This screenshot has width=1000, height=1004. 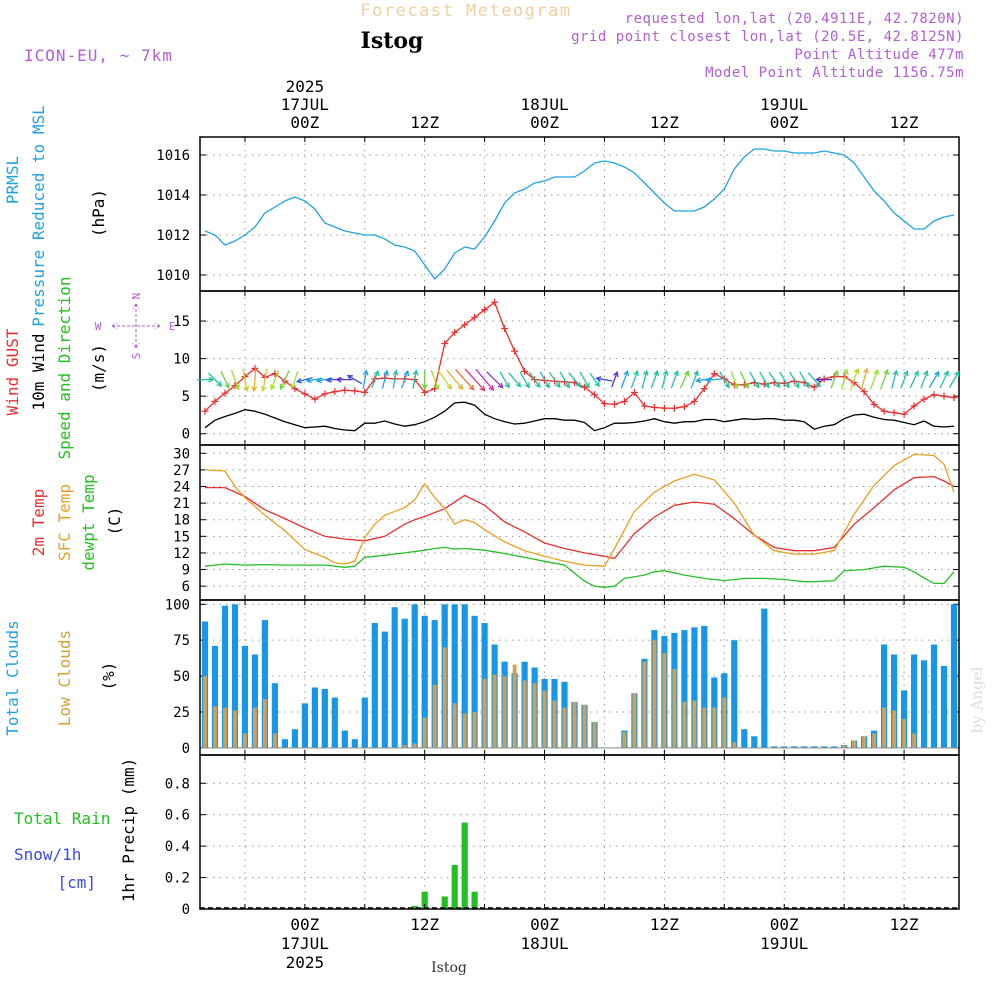 What do you see at coordinates (181, 641) in the screenshot?
I see `y-tick-label: 75` at bounding box center [181, 641].